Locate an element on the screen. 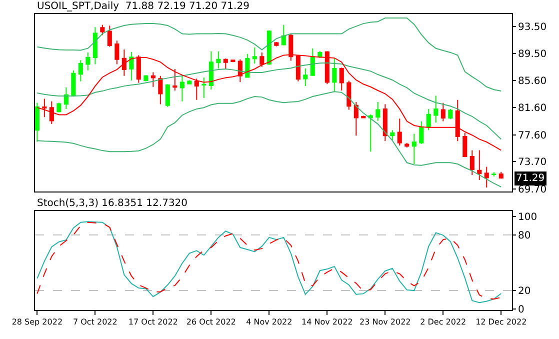 This screenshot has height=339, width=559. y-tick-label: 0 is located at coordinates (521, 310).